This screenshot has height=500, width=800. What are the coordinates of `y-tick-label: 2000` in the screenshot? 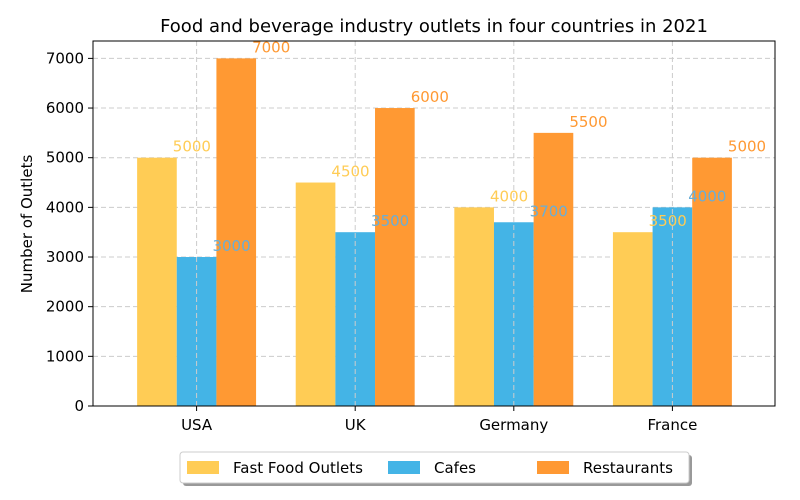 It's located at (65, 307).